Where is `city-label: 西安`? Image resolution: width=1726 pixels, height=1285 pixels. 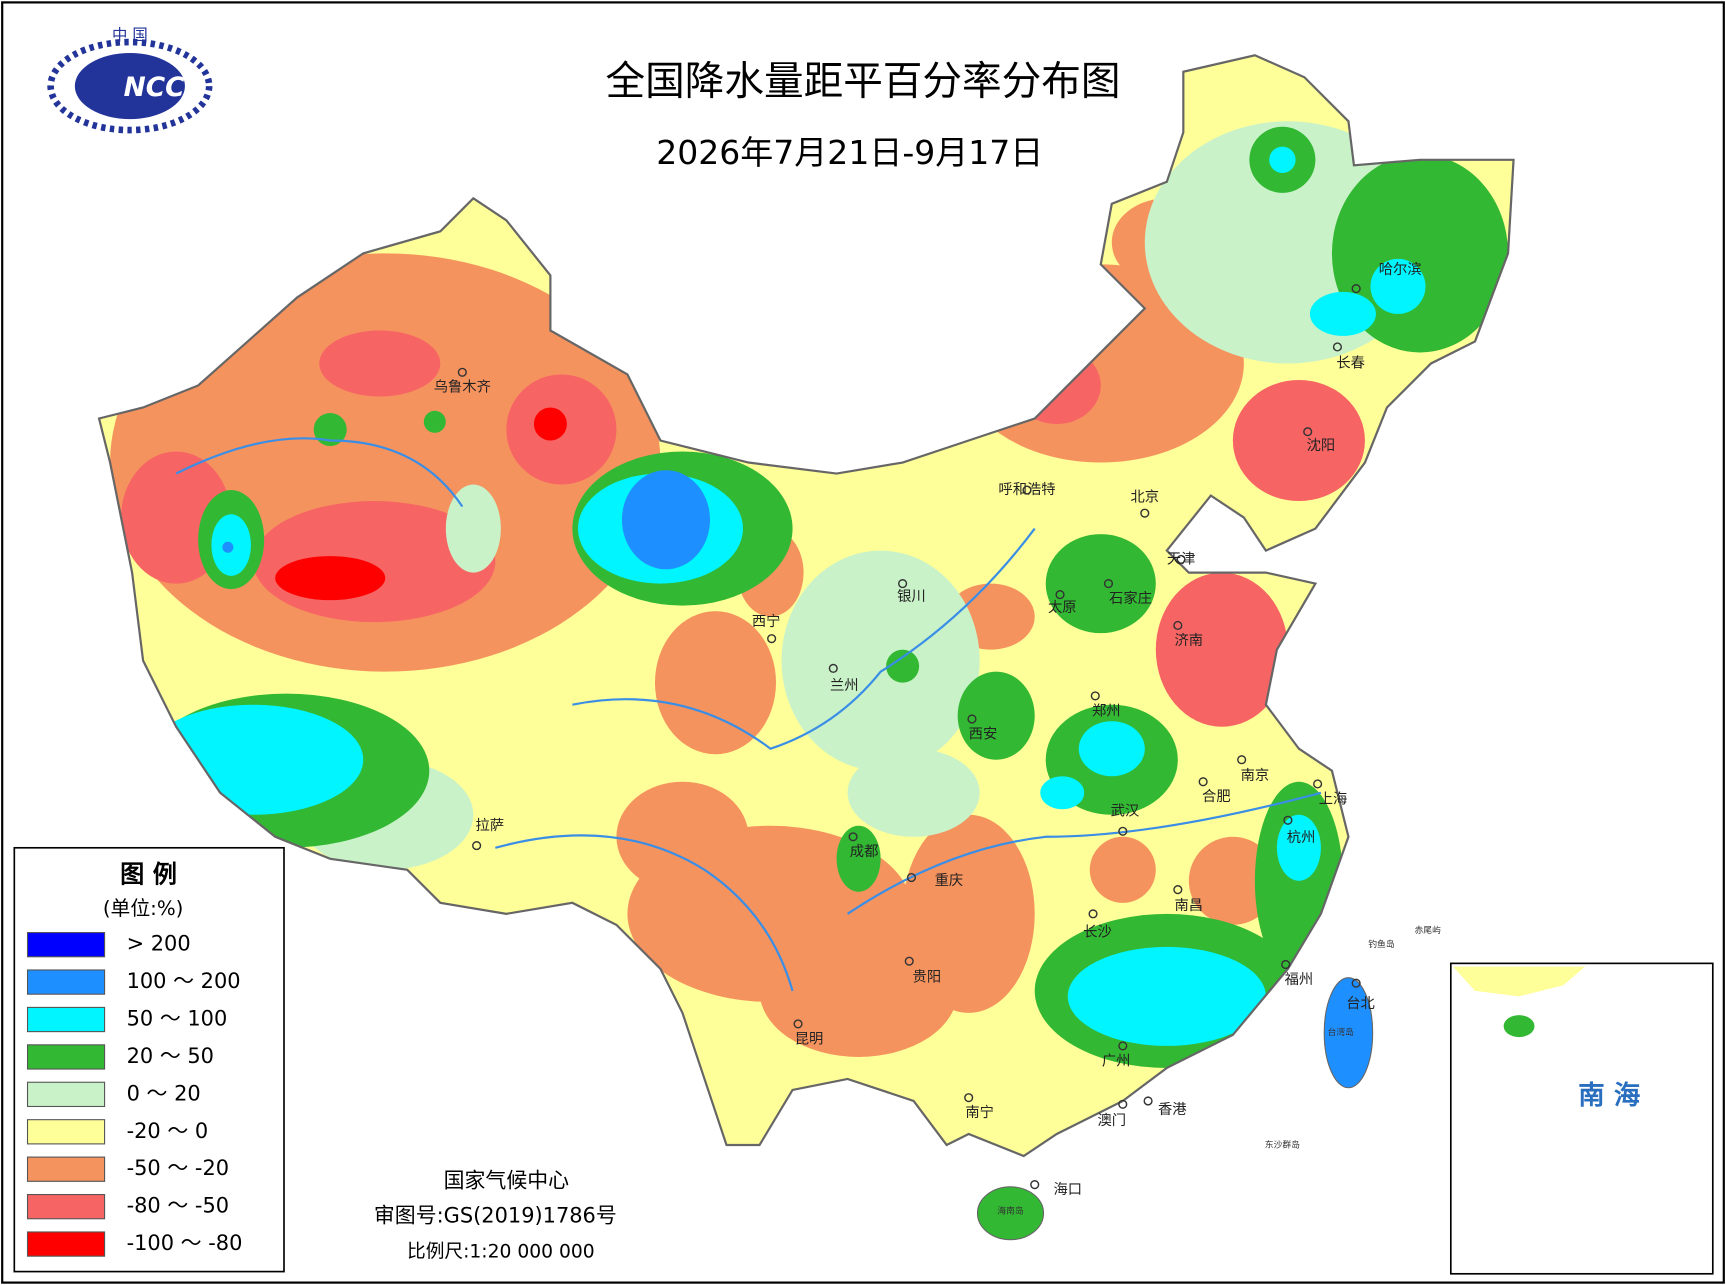 city-label: 西安 is located at coordinates (983, 733).